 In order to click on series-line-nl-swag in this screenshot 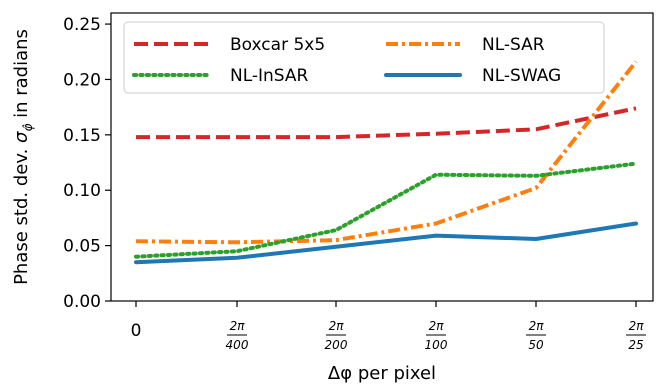, I will do `click(386, 243)`.